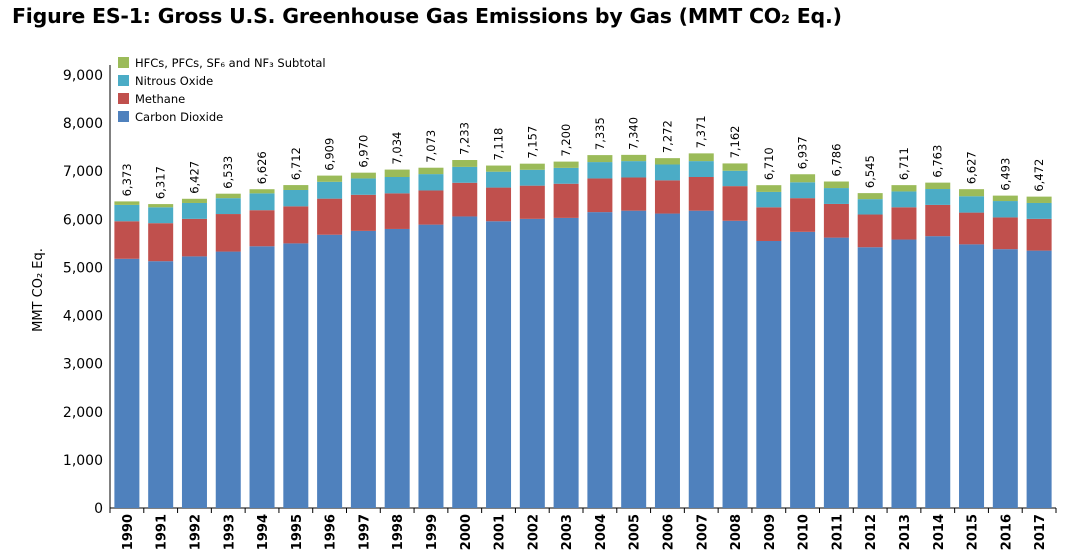 This screenshot has height=559, width=1065. Describe the element at coordinates (803, 152) in the screenshot. I see `total-data-label: 6,937` at that location.